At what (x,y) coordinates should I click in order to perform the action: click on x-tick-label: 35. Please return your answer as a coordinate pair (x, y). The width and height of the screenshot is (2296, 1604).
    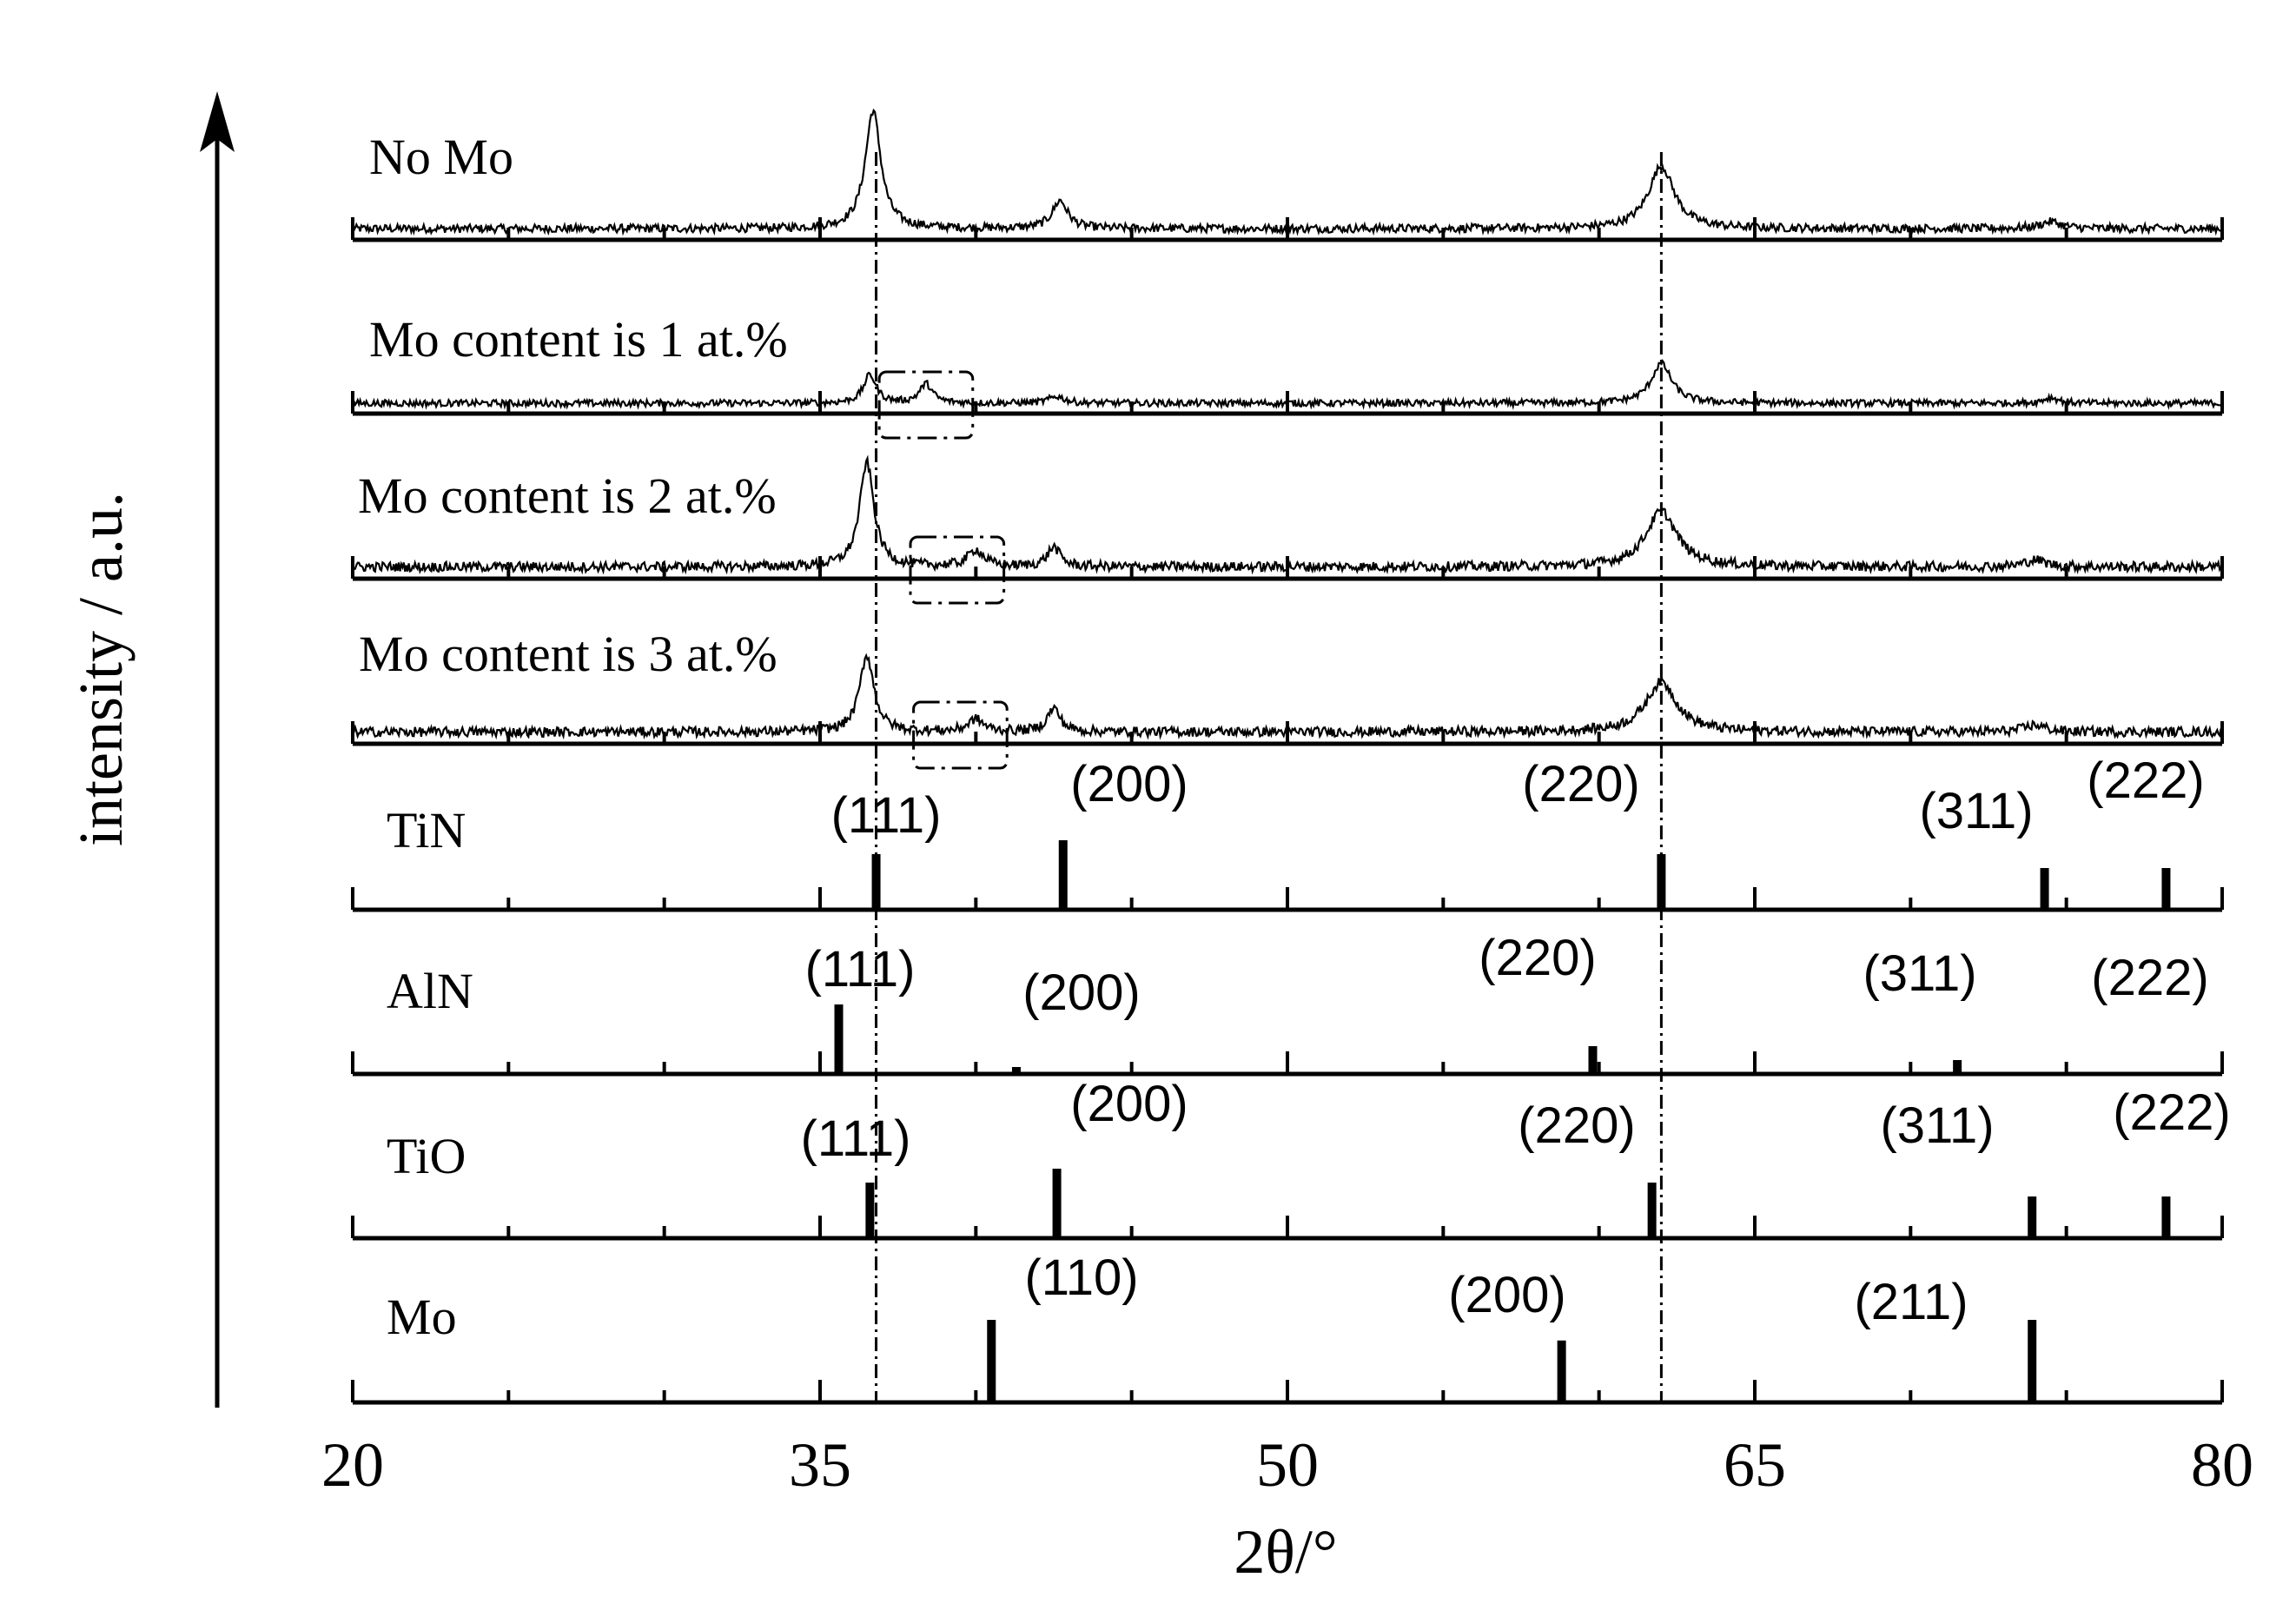
    Looking at the image, I should click on (820, 1465).